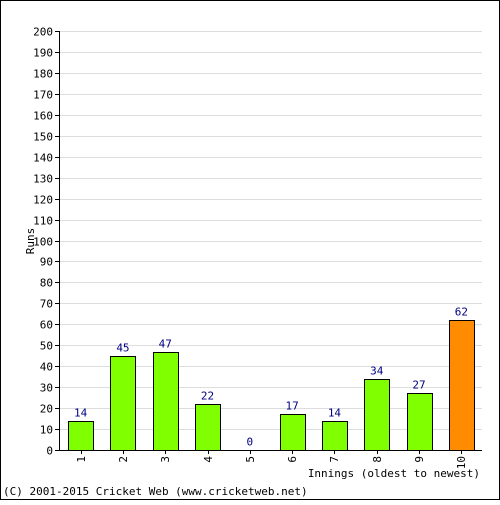 This screenshot has width=500, height=505. What do you see at coordinates (46, 325) in the screenshot?
I see `y-tick-label: 60` at bounding box center [46, 325].